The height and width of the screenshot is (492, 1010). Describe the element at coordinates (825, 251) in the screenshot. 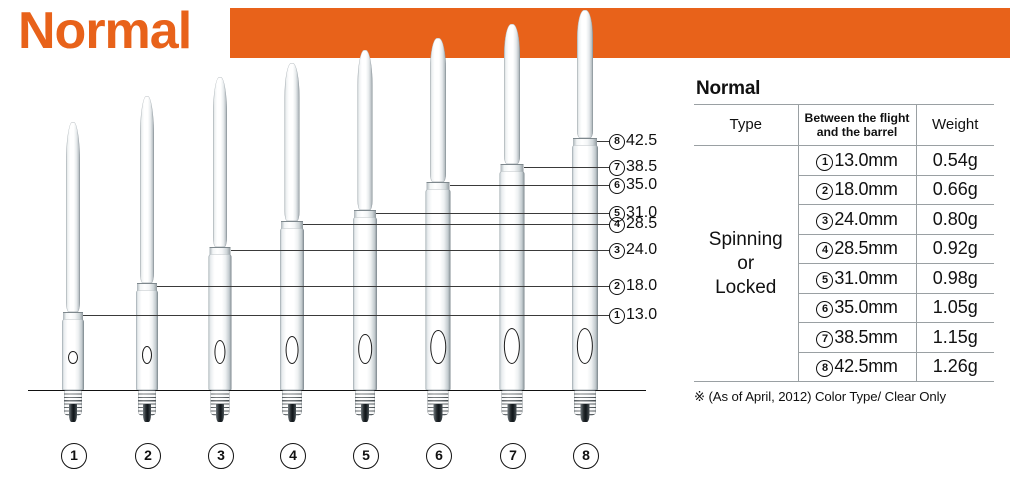

I see `spec-marker-circle: 4` at that location.